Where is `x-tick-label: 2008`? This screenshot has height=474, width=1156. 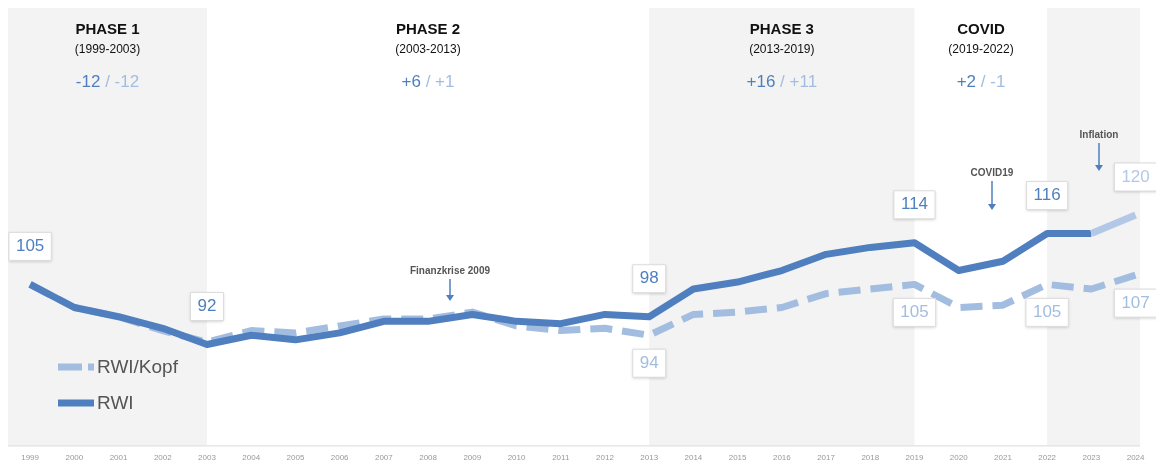
x-tick-label: 2008 is located at coordinates (428, 458).